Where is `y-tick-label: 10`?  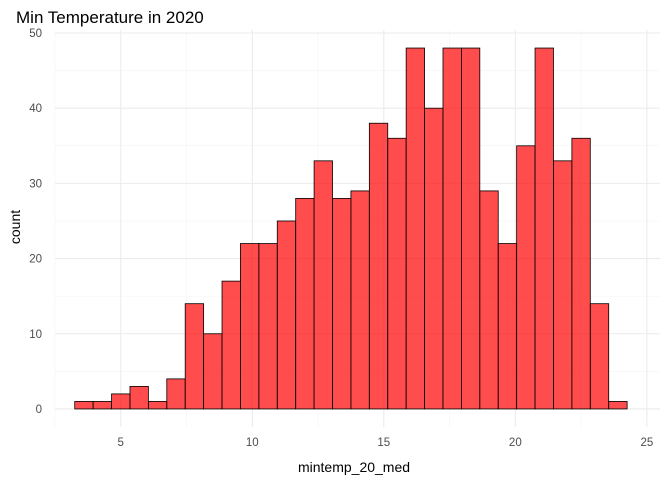 y-tick-label: 10 is located at coordinates (35, 335).